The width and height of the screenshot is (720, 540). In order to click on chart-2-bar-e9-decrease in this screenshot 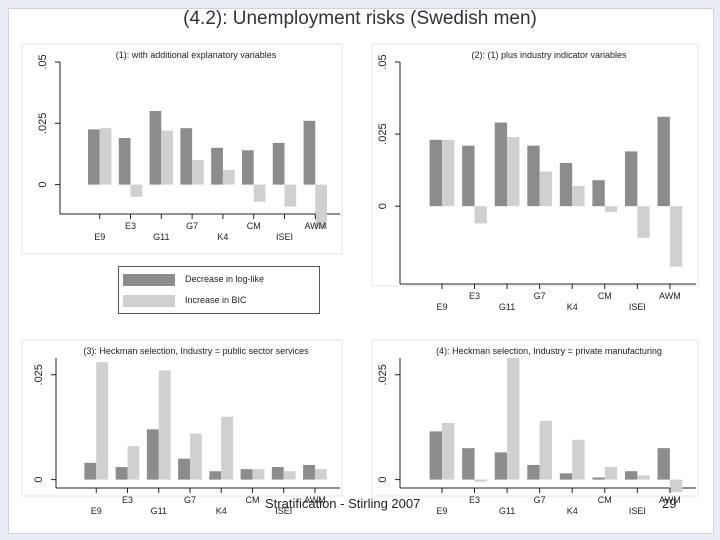, I will do `click(435, 173)`.